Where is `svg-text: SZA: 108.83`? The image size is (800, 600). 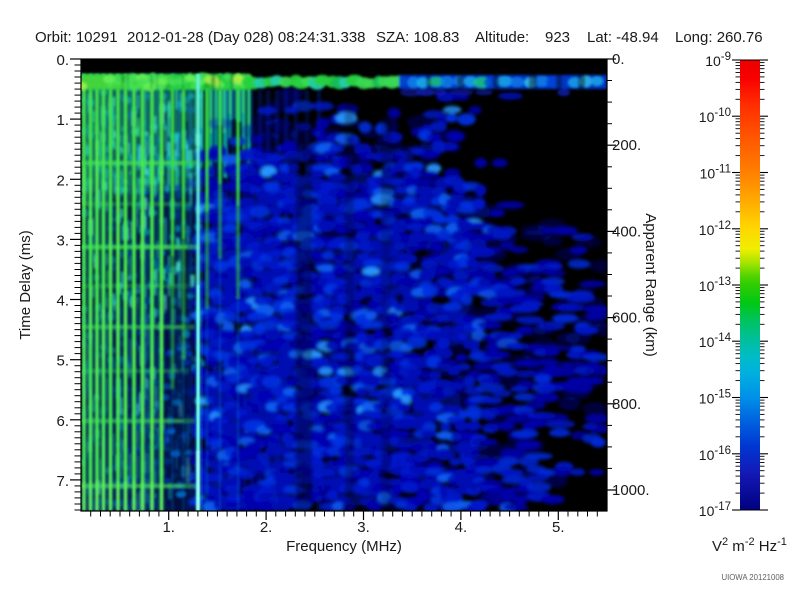
svg-text: SZA: 108.83 is located at coordinates (417, 37).